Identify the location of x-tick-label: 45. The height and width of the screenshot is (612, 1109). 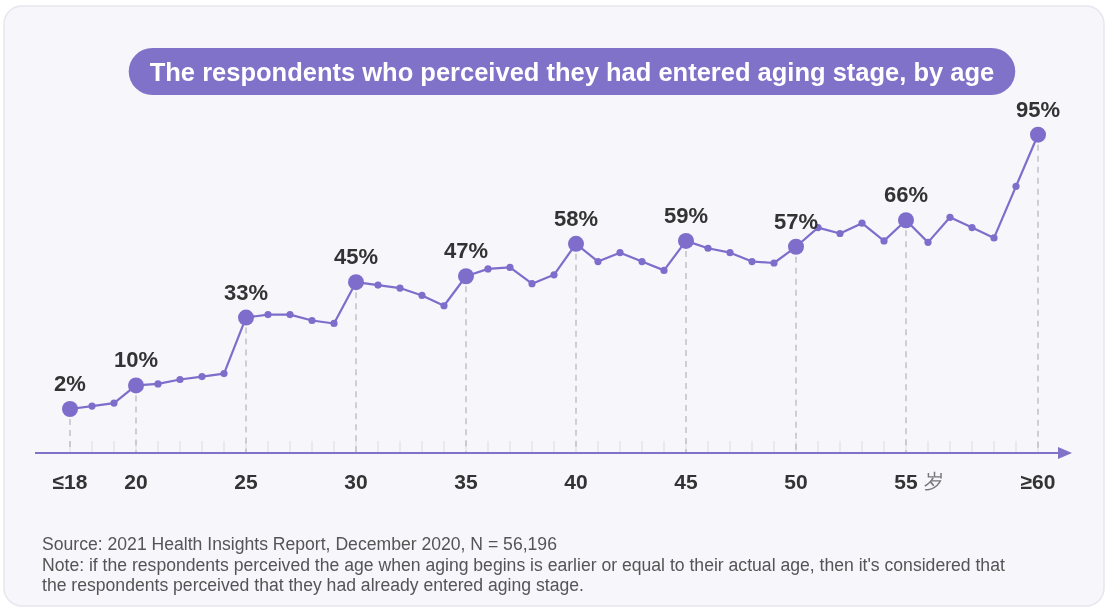
(686, 481).